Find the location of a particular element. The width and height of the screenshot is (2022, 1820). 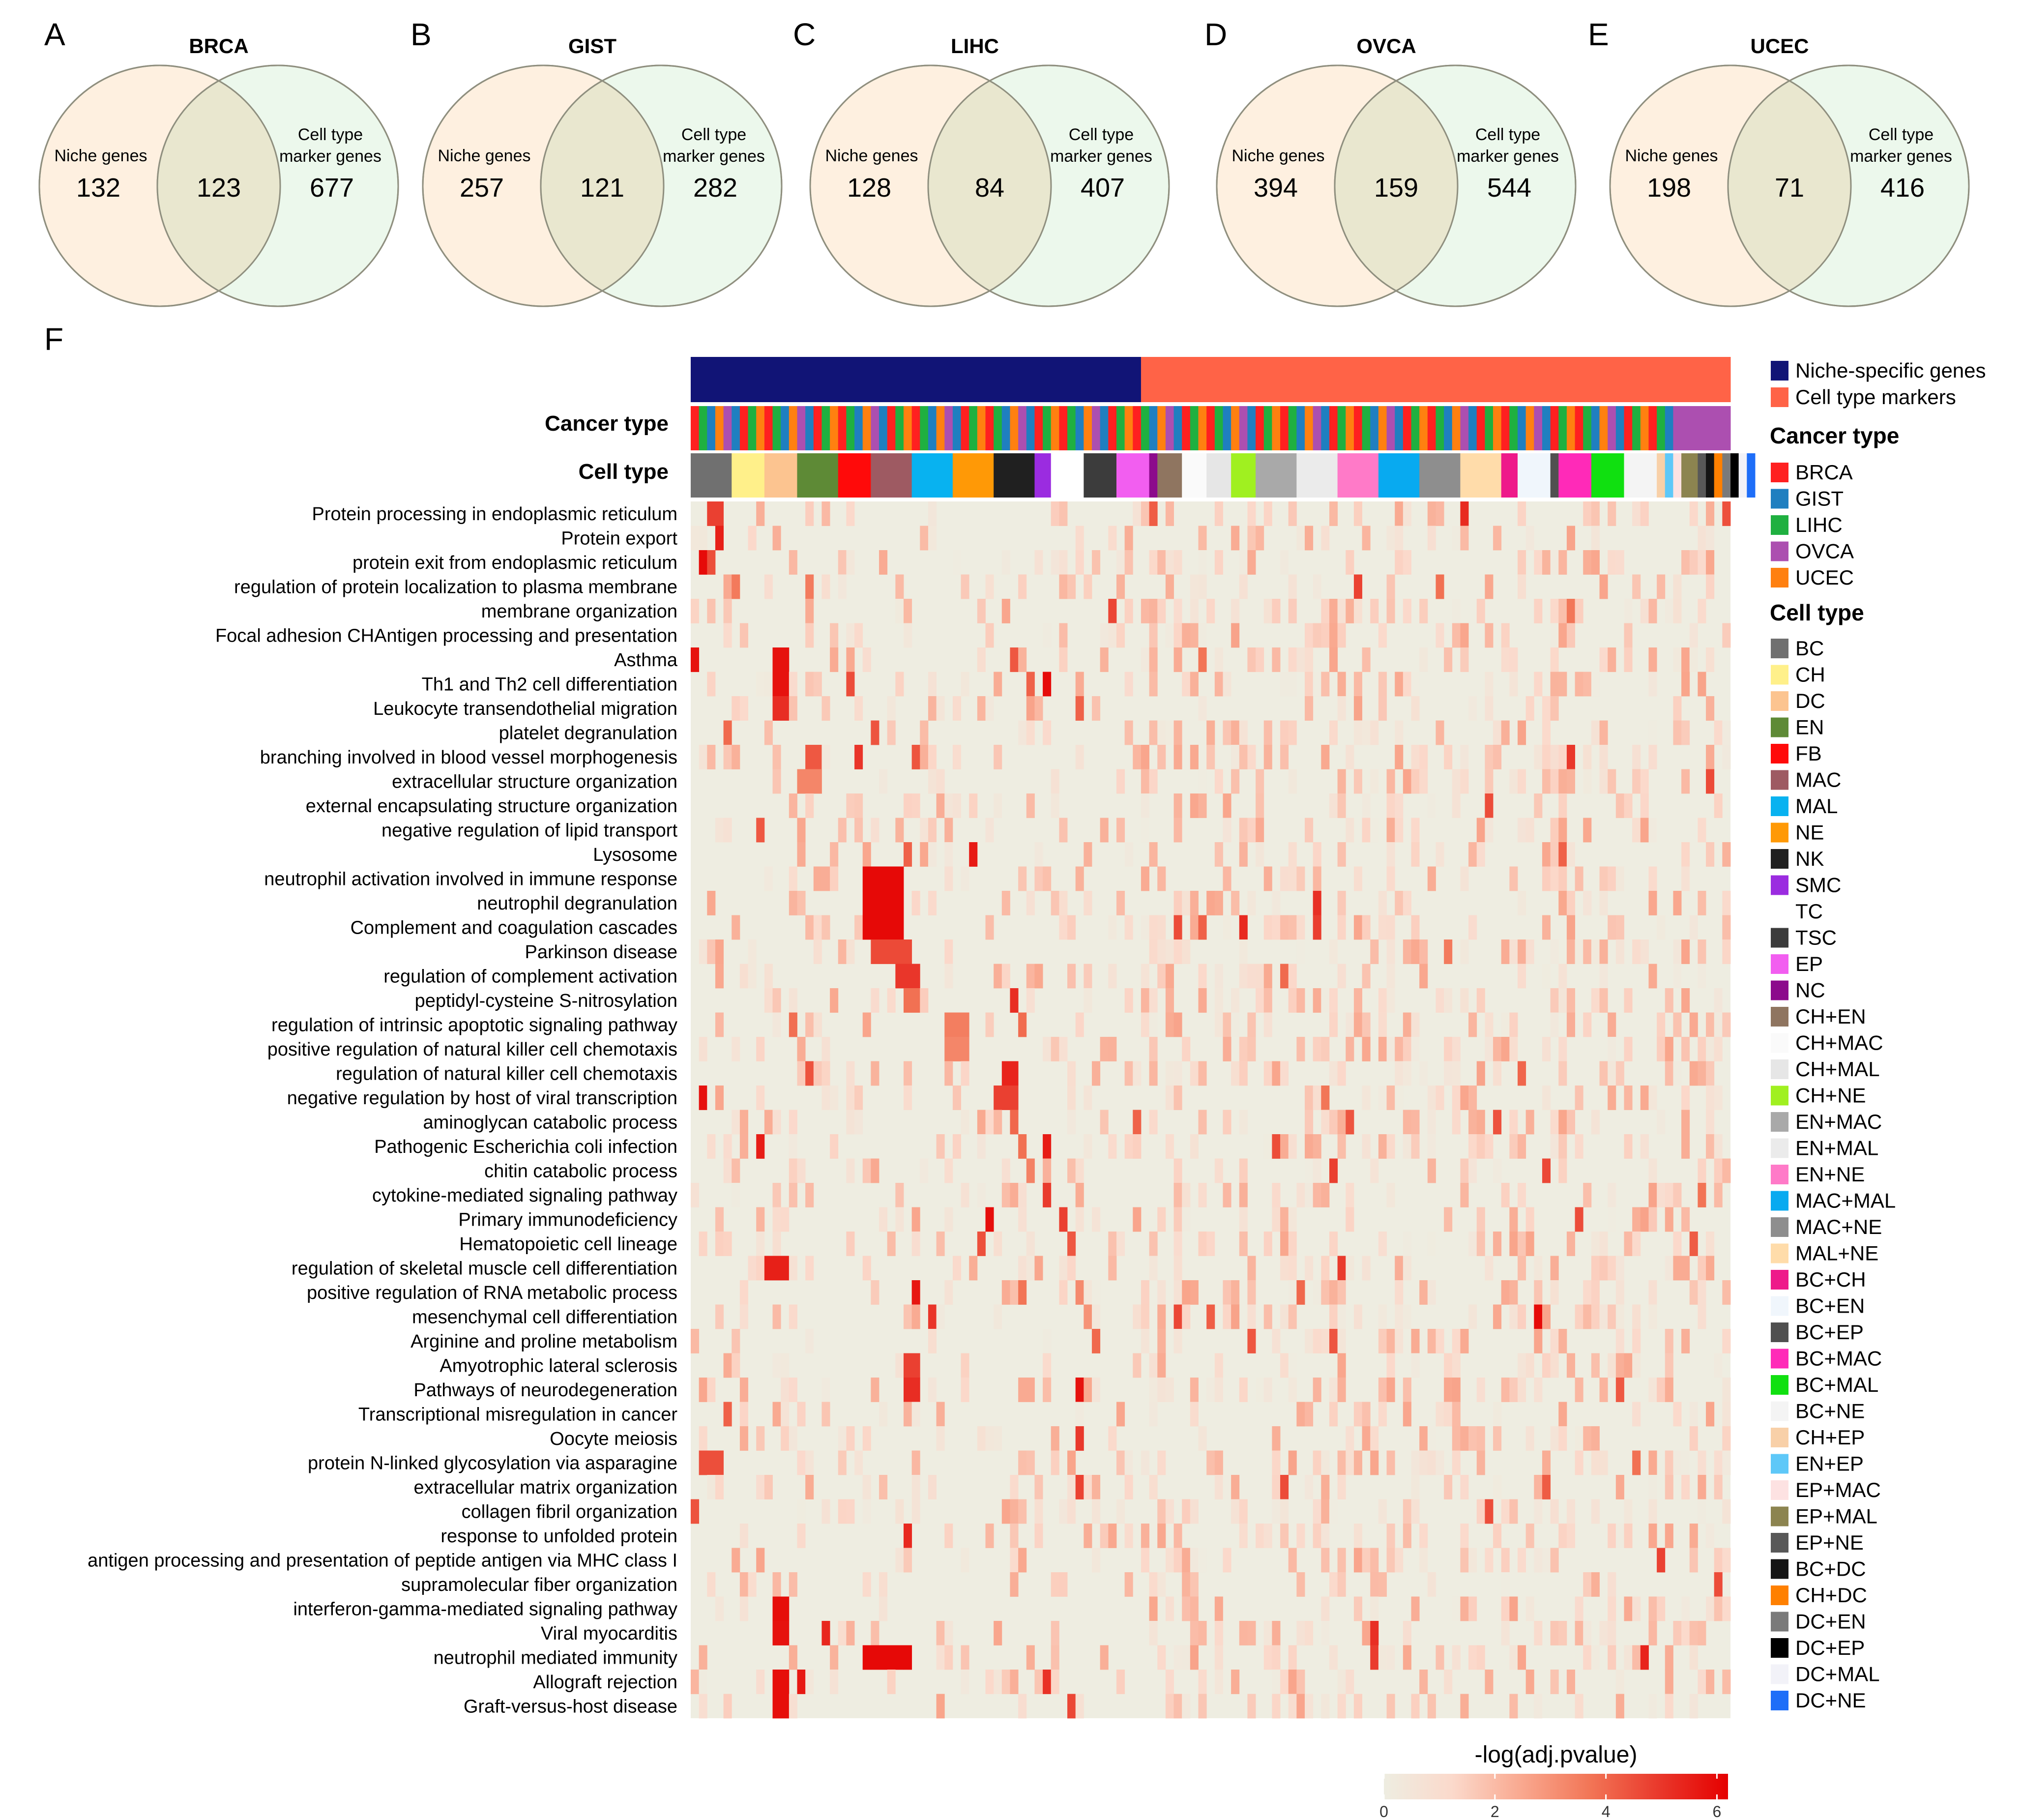

cell-type-block is located at coordinates (1440, 475).